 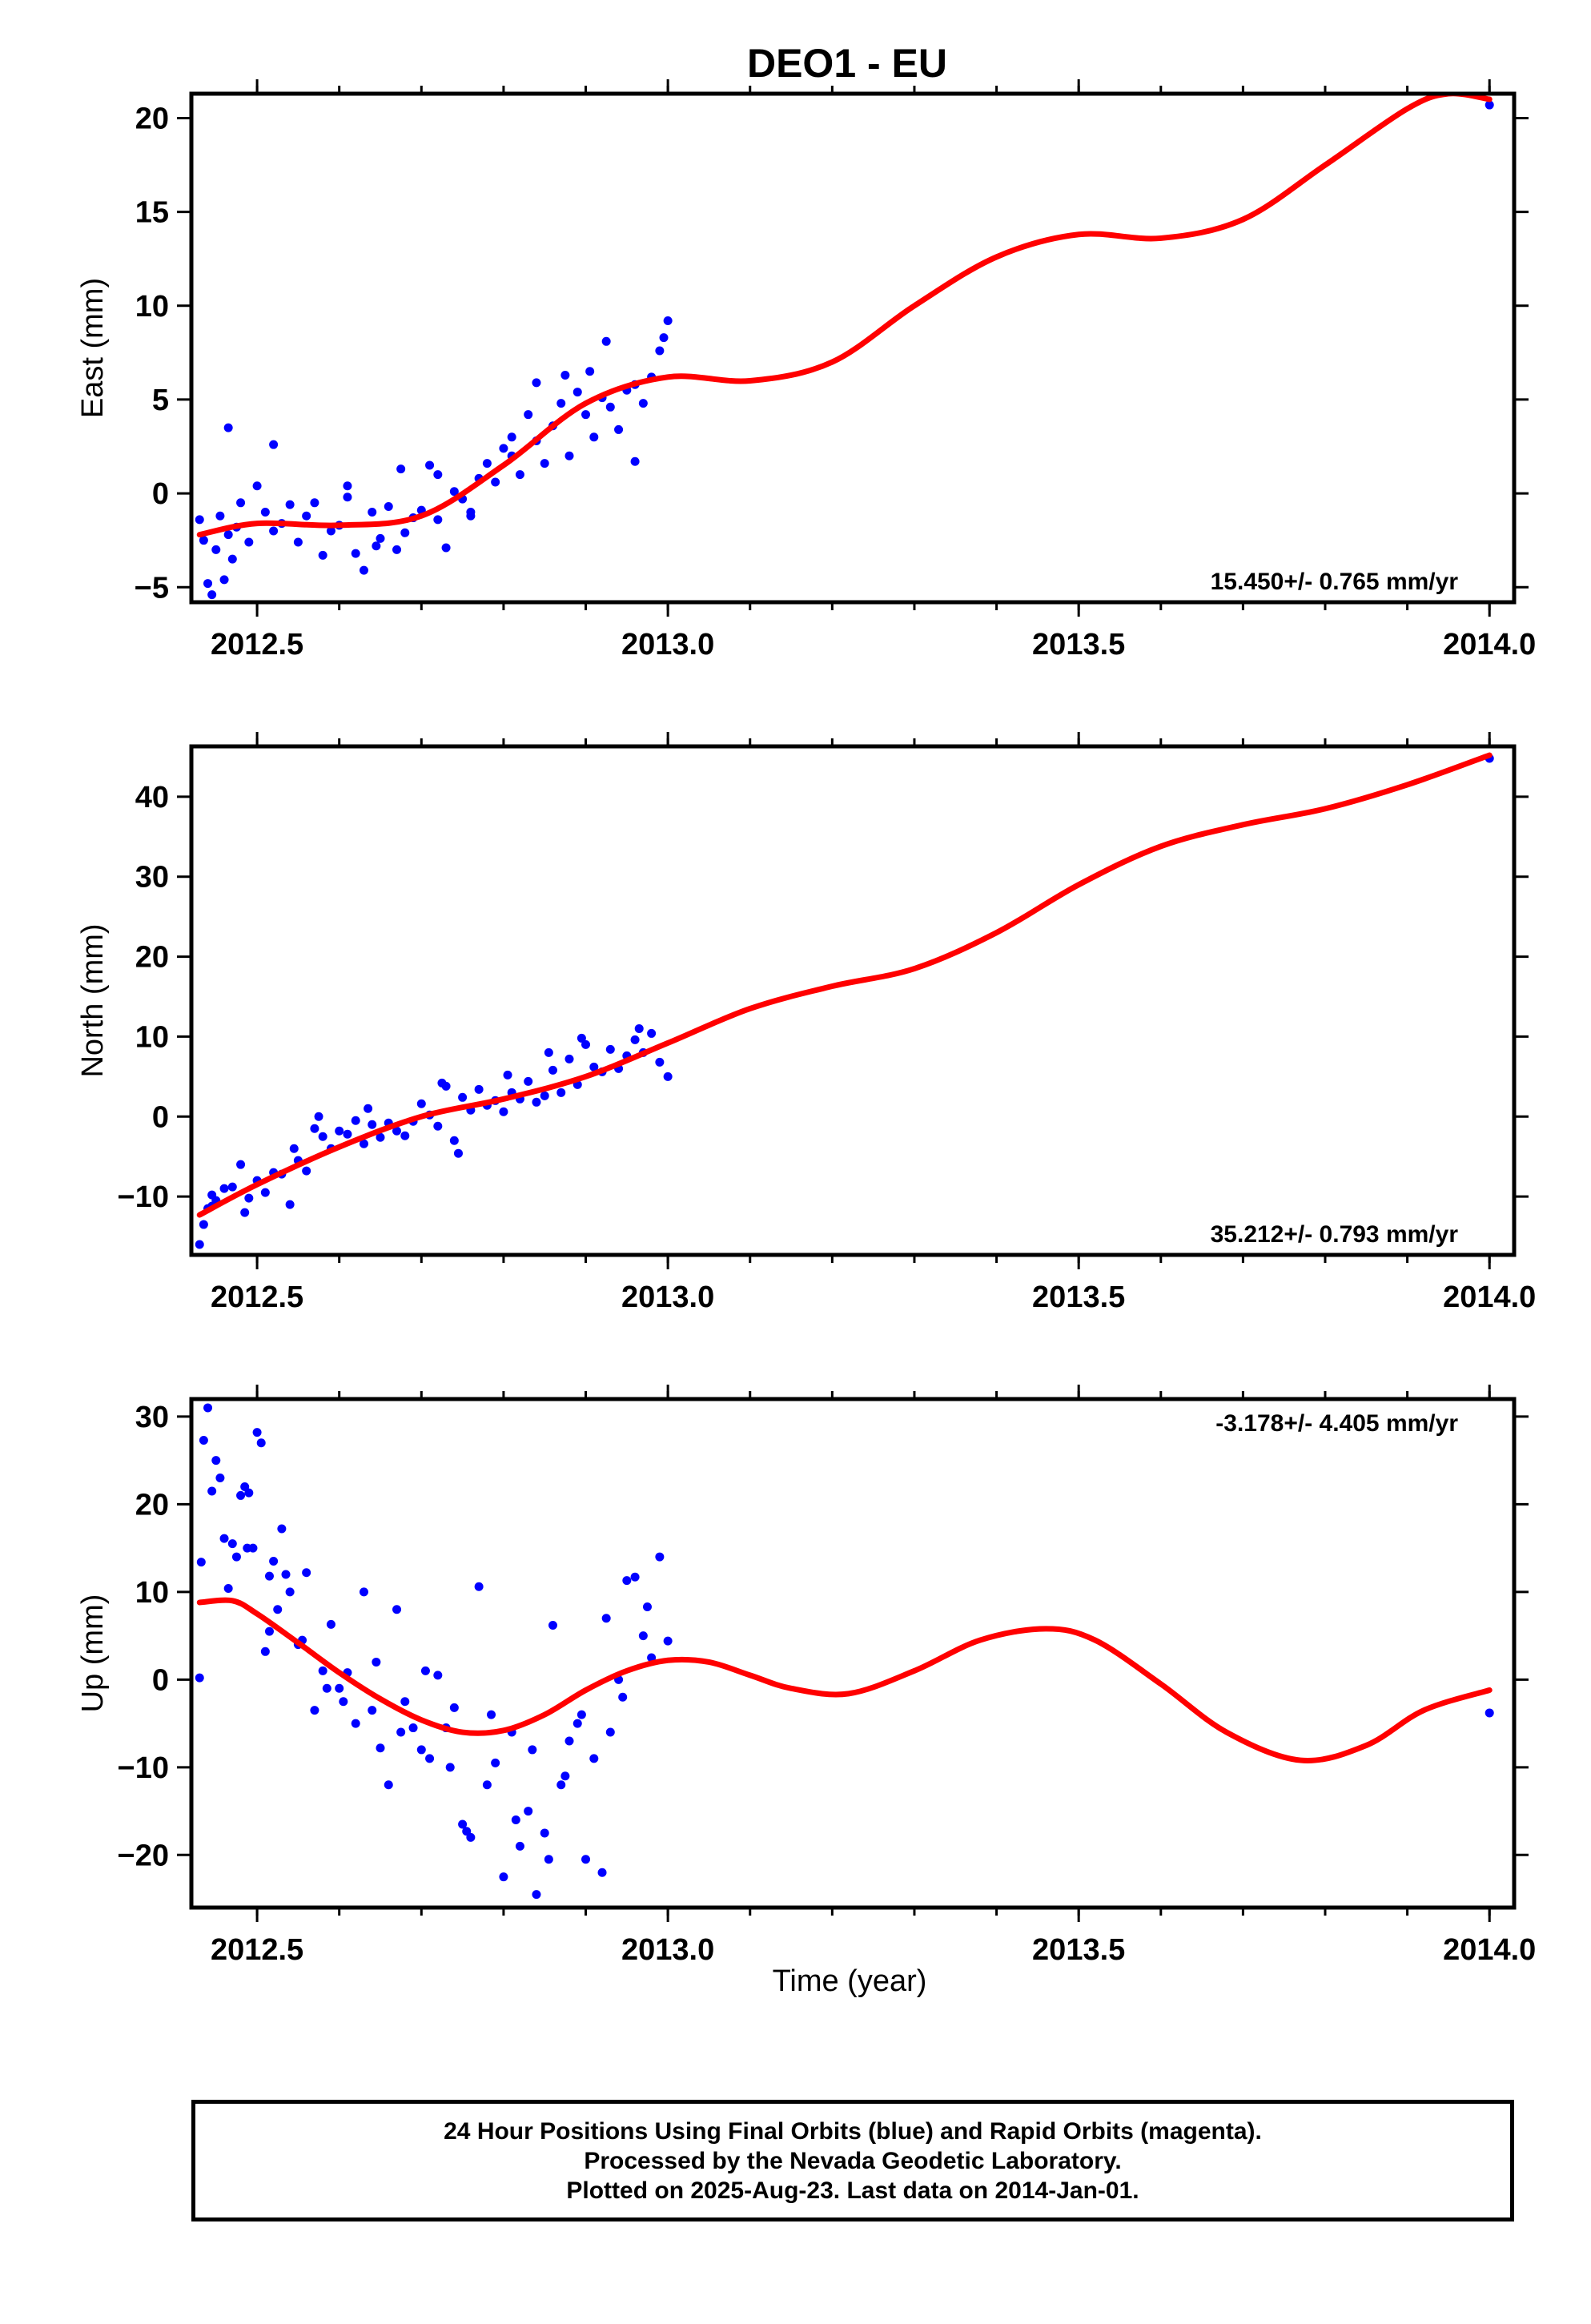 I want to click on up-x-tick-label: 2013.0, so click(x=667, y=1950).